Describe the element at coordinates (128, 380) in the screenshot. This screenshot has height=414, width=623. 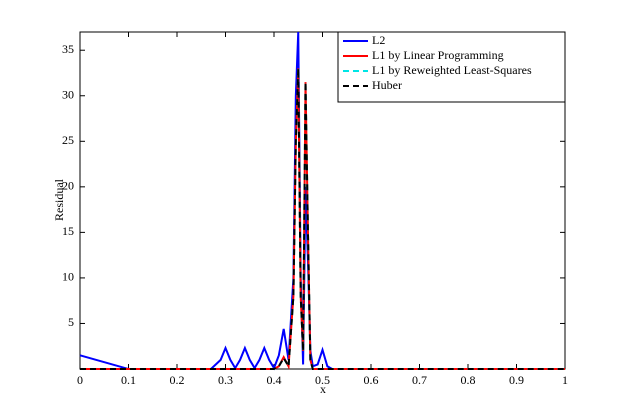
I see `x-tick-label: 0.1` at that location.